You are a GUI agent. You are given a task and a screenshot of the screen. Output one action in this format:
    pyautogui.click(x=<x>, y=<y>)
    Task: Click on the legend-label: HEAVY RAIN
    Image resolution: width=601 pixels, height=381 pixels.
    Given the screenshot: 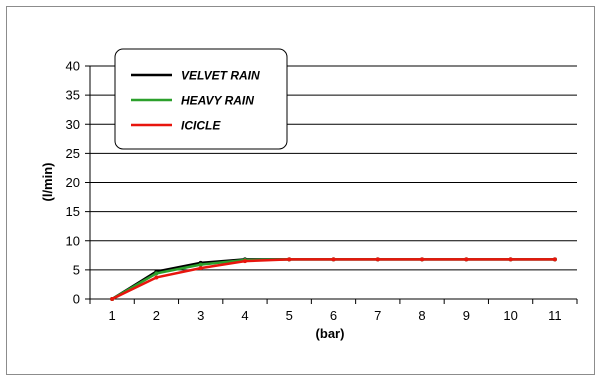 What is the action you would take?
    pyautogui.click(x=217, y=101)
    